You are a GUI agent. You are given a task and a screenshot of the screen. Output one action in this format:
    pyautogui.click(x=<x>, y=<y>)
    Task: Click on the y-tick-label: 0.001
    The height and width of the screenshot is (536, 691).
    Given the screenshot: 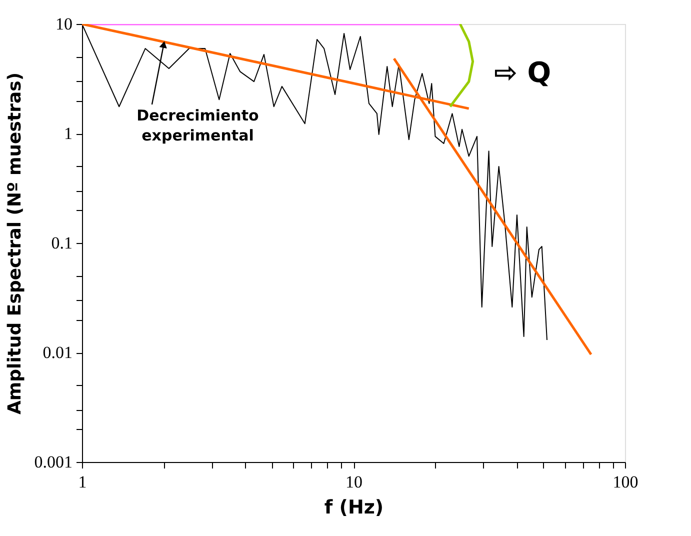 What is the action you would take?
    pyautogui.click(x=53, y=462)
    